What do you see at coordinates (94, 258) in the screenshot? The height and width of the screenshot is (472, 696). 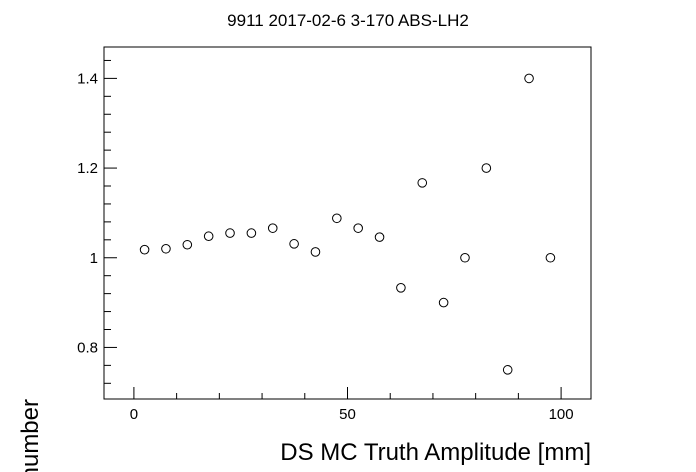 I see `y-tick-label: 1` at bounding box center [94, 258].